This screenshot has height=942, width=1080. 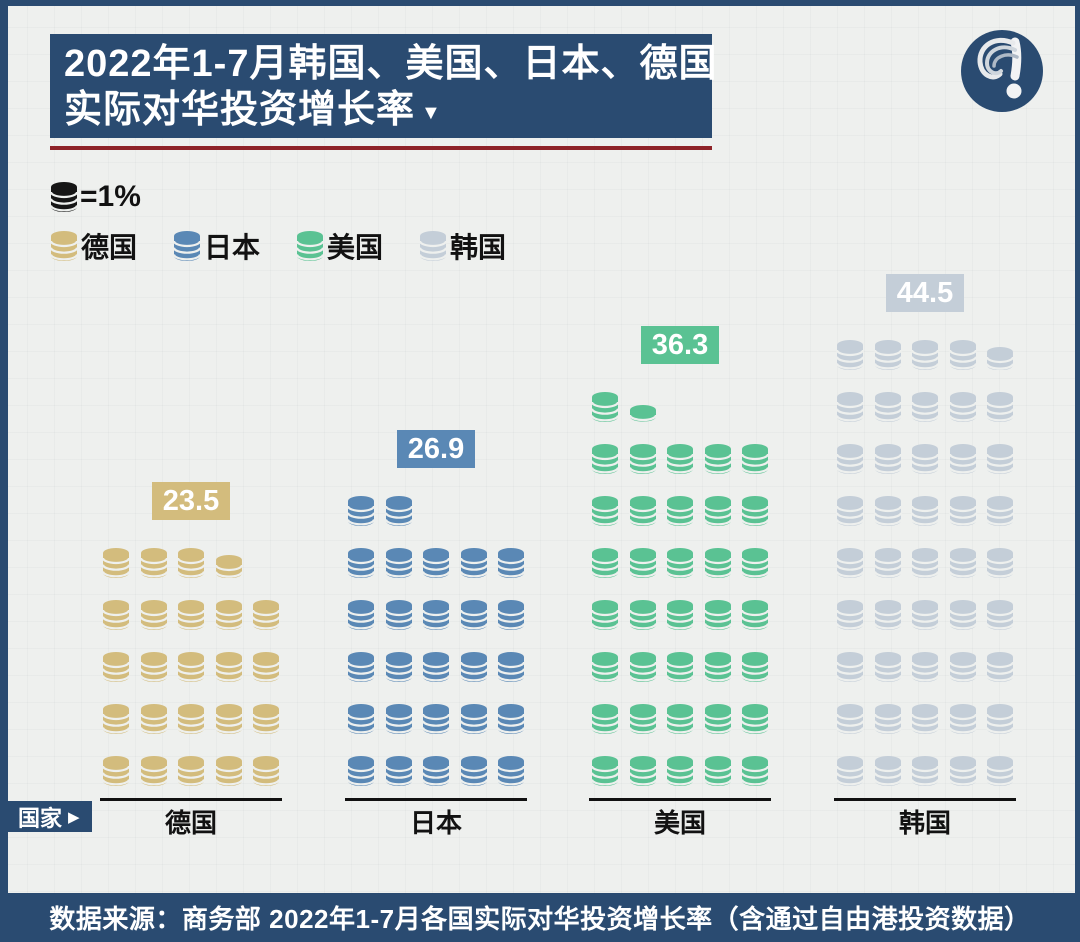 I want to click on category-label: 韩国, so click(x=924, y=823).